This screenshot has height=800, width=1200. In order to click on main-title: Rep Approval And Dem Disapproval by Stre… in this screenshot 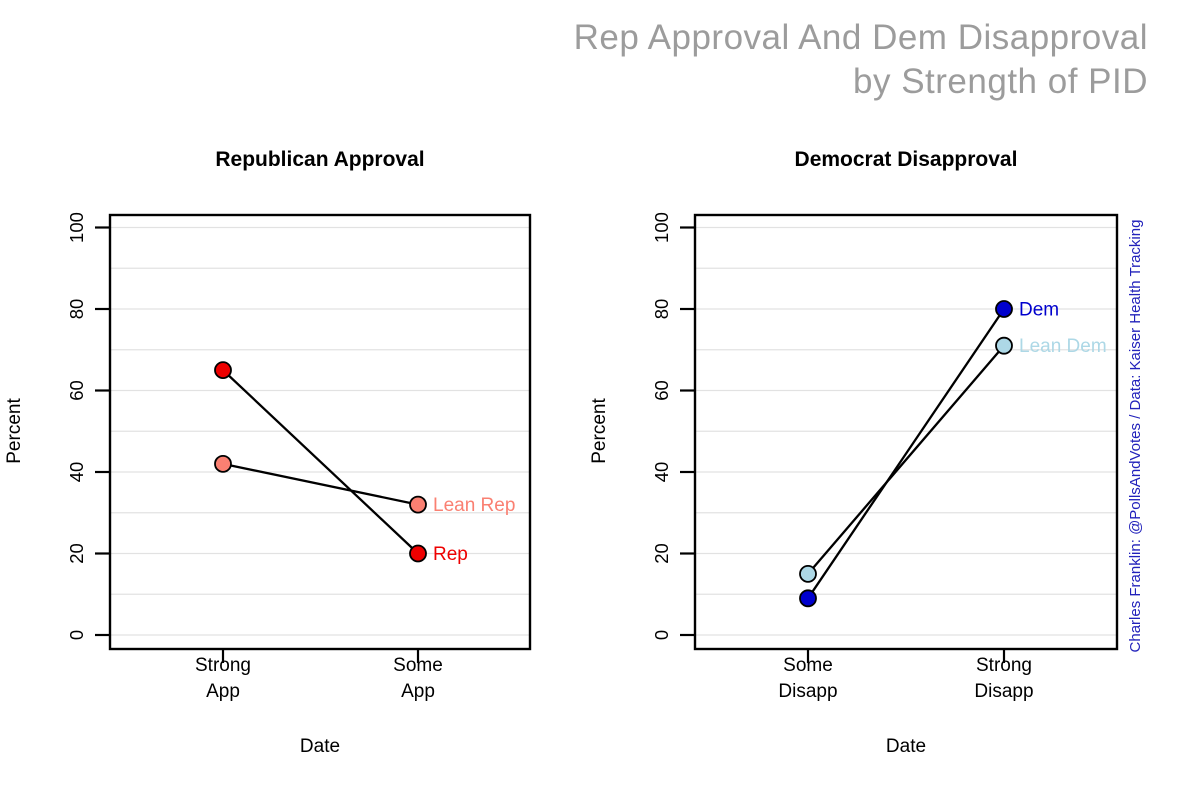, I will do `click(768, 60)`.